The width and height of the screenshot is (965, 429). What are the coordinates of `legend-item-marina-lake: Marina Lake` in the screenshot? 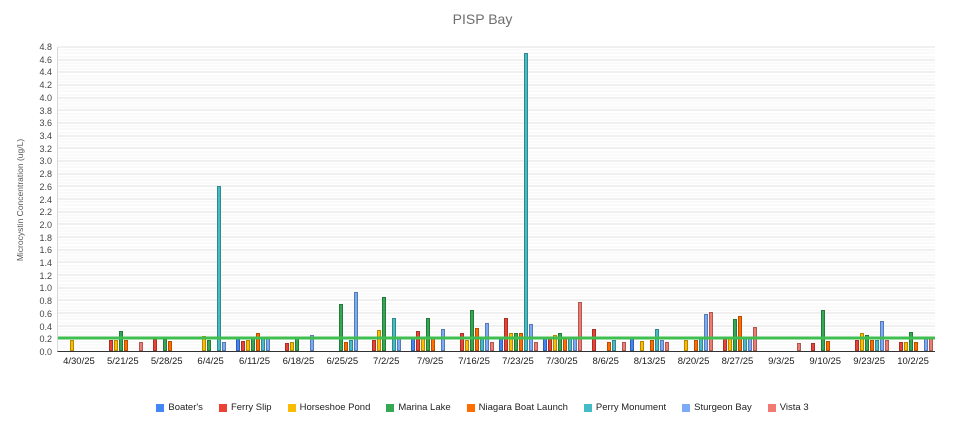 It's located at (418, 407).